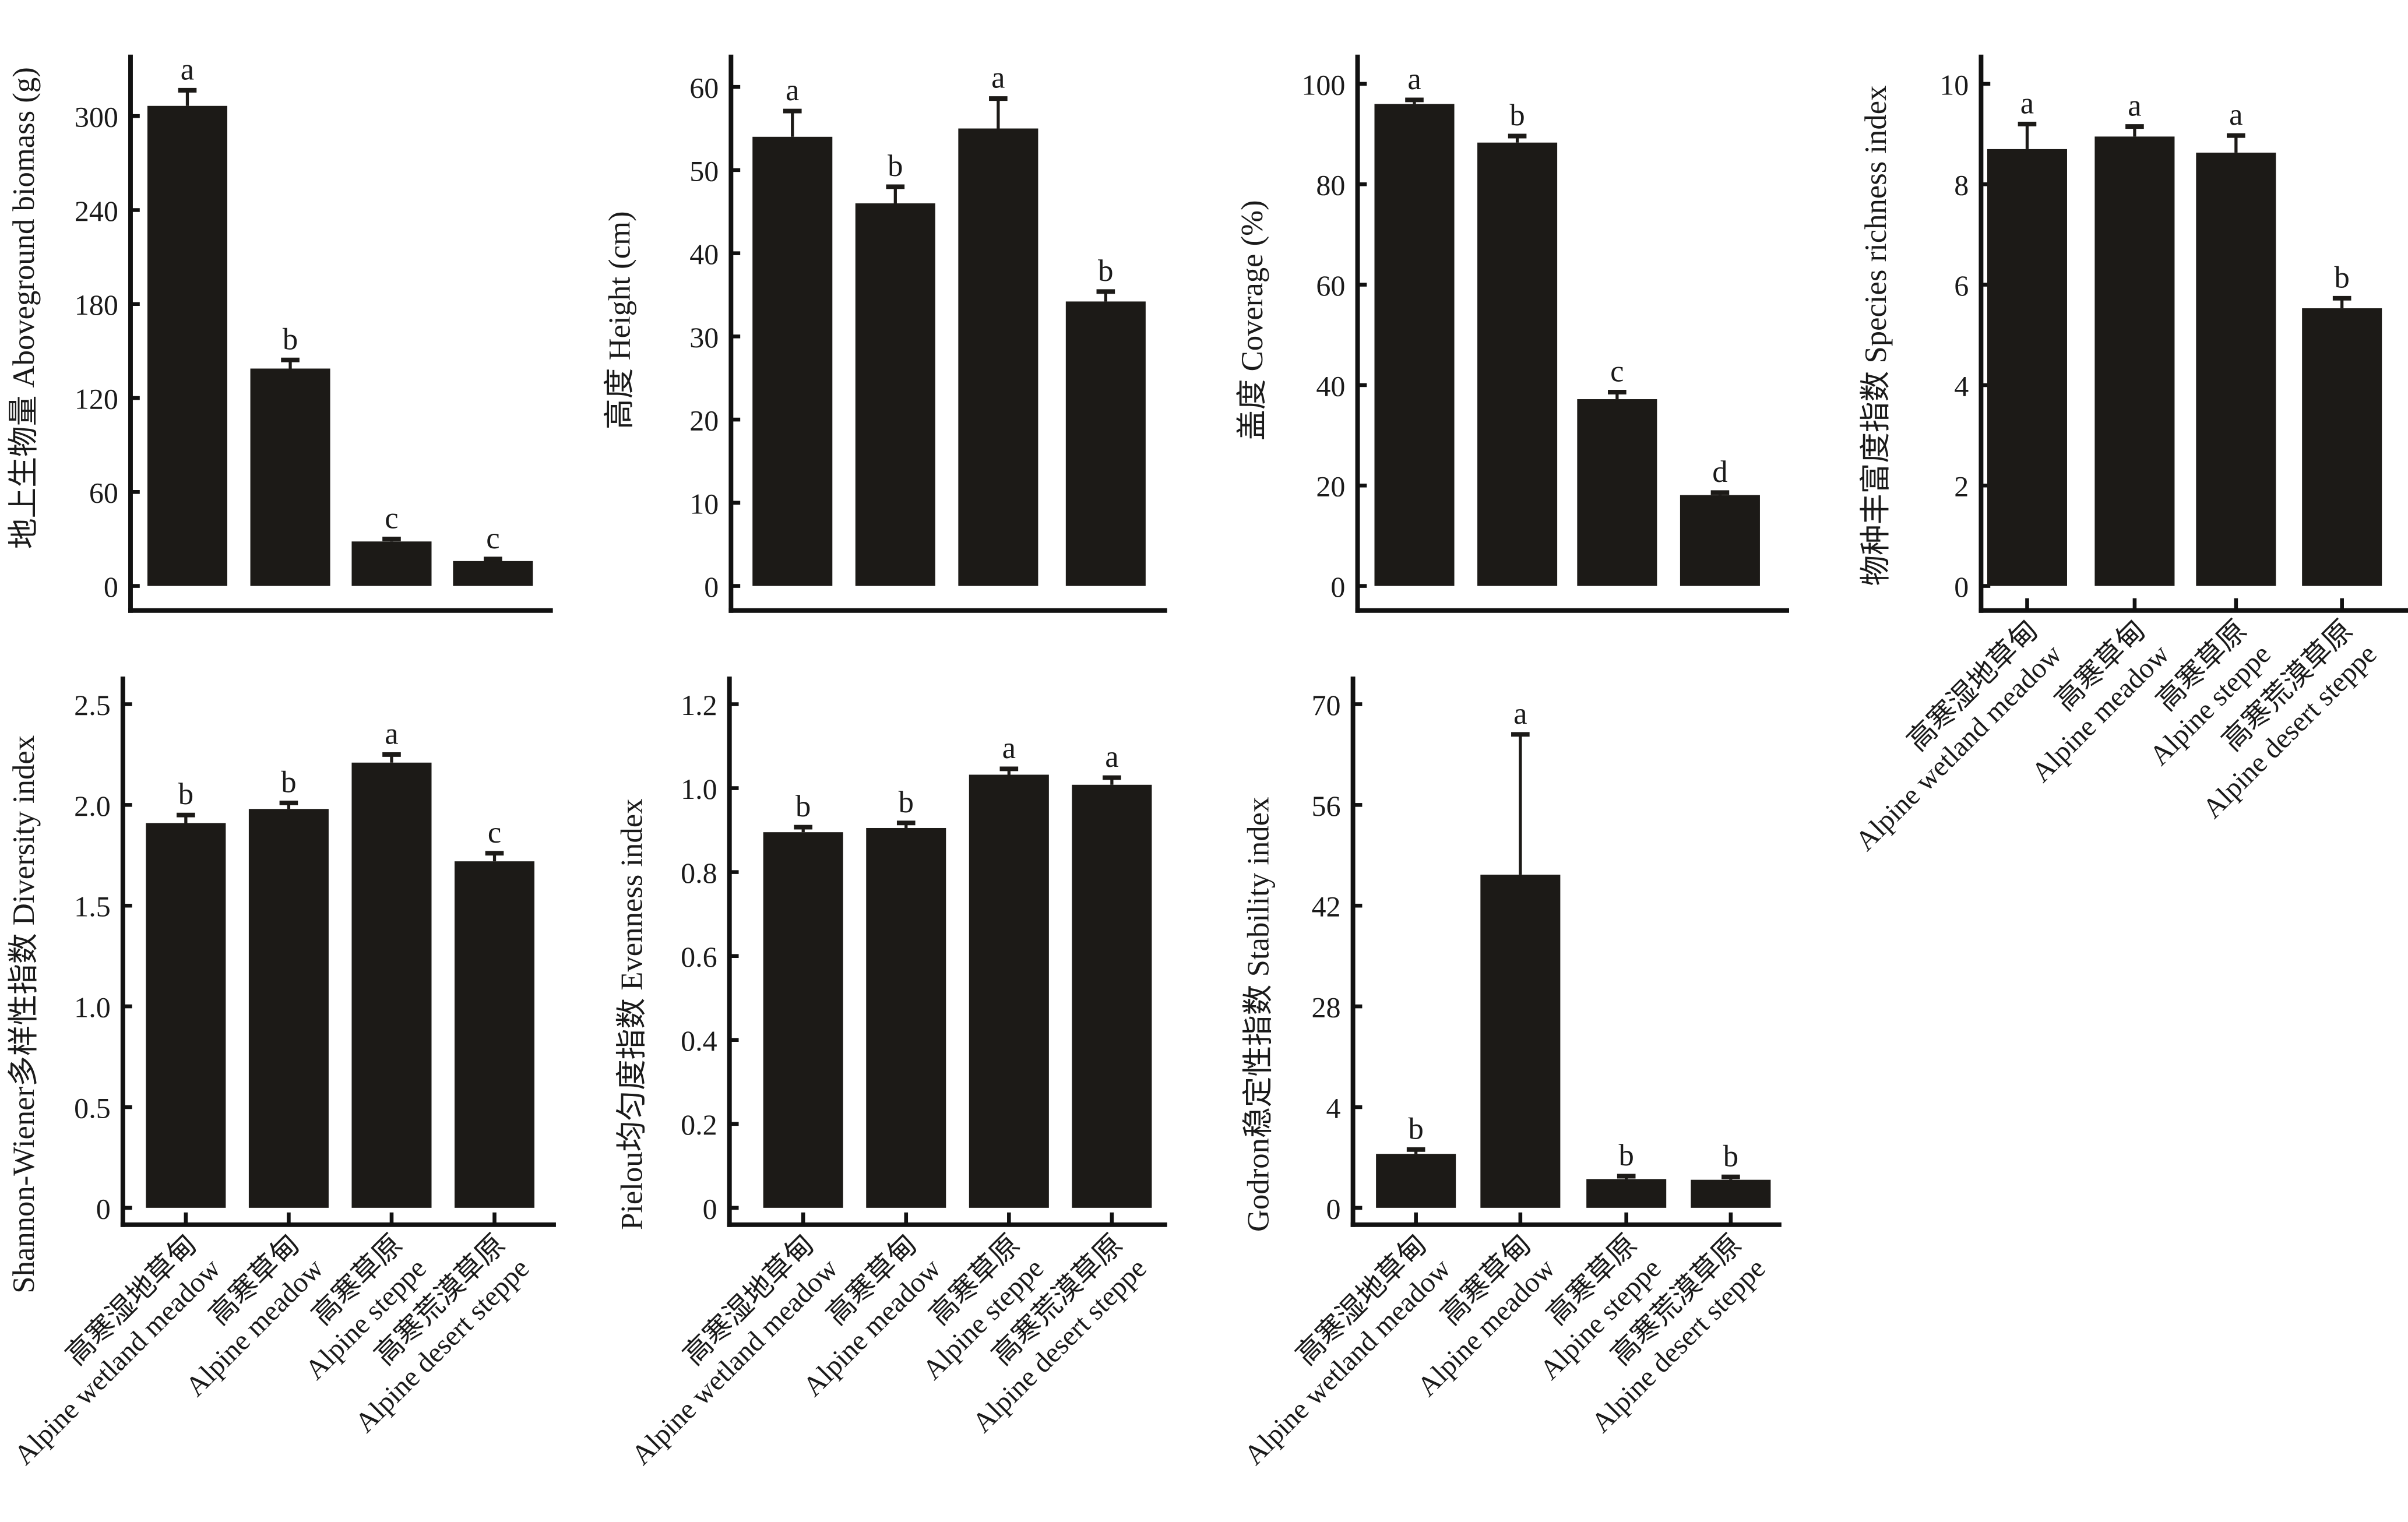  I want to click on y-tick-label: 30, so click(704, 337).